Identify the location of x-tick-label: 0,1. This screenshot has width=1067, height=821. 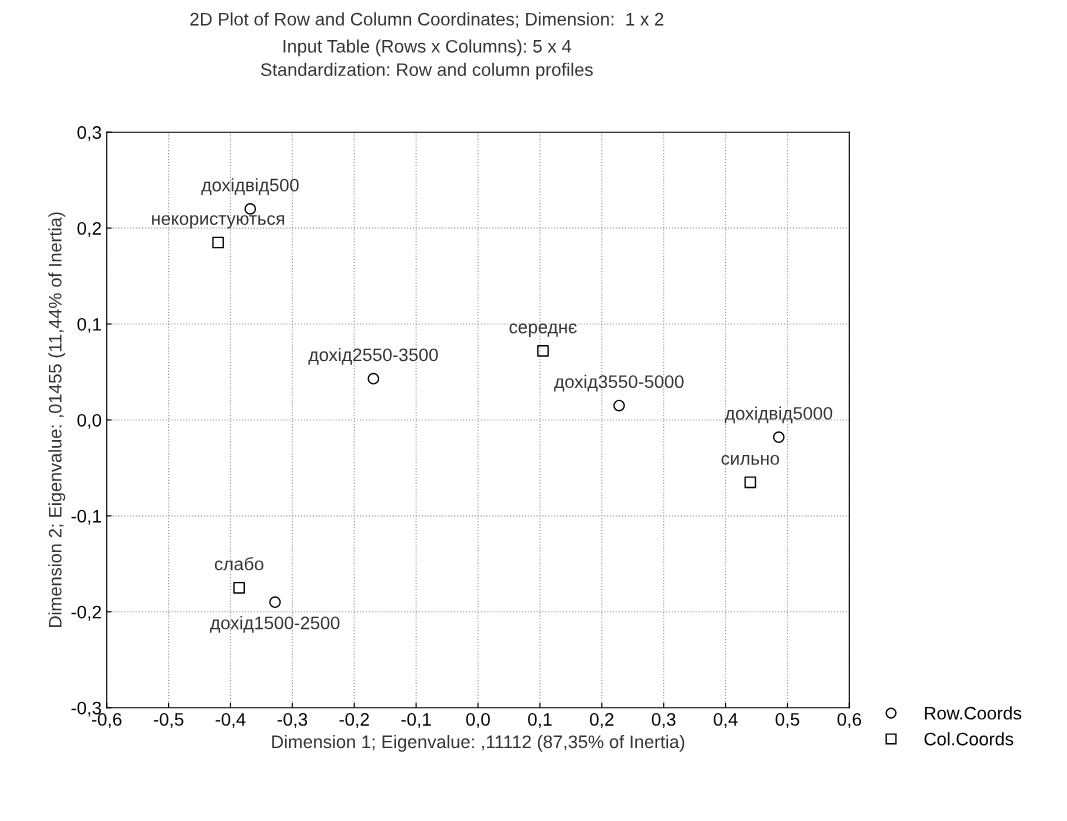
(540, 720).